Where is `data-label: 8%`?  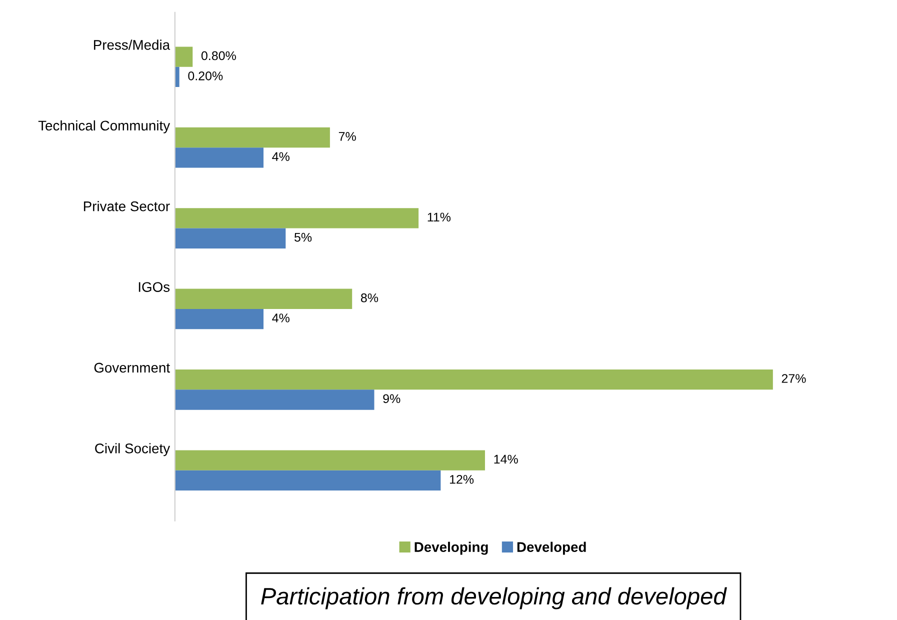 data-label: 8% is located at coordinates (369, 297).